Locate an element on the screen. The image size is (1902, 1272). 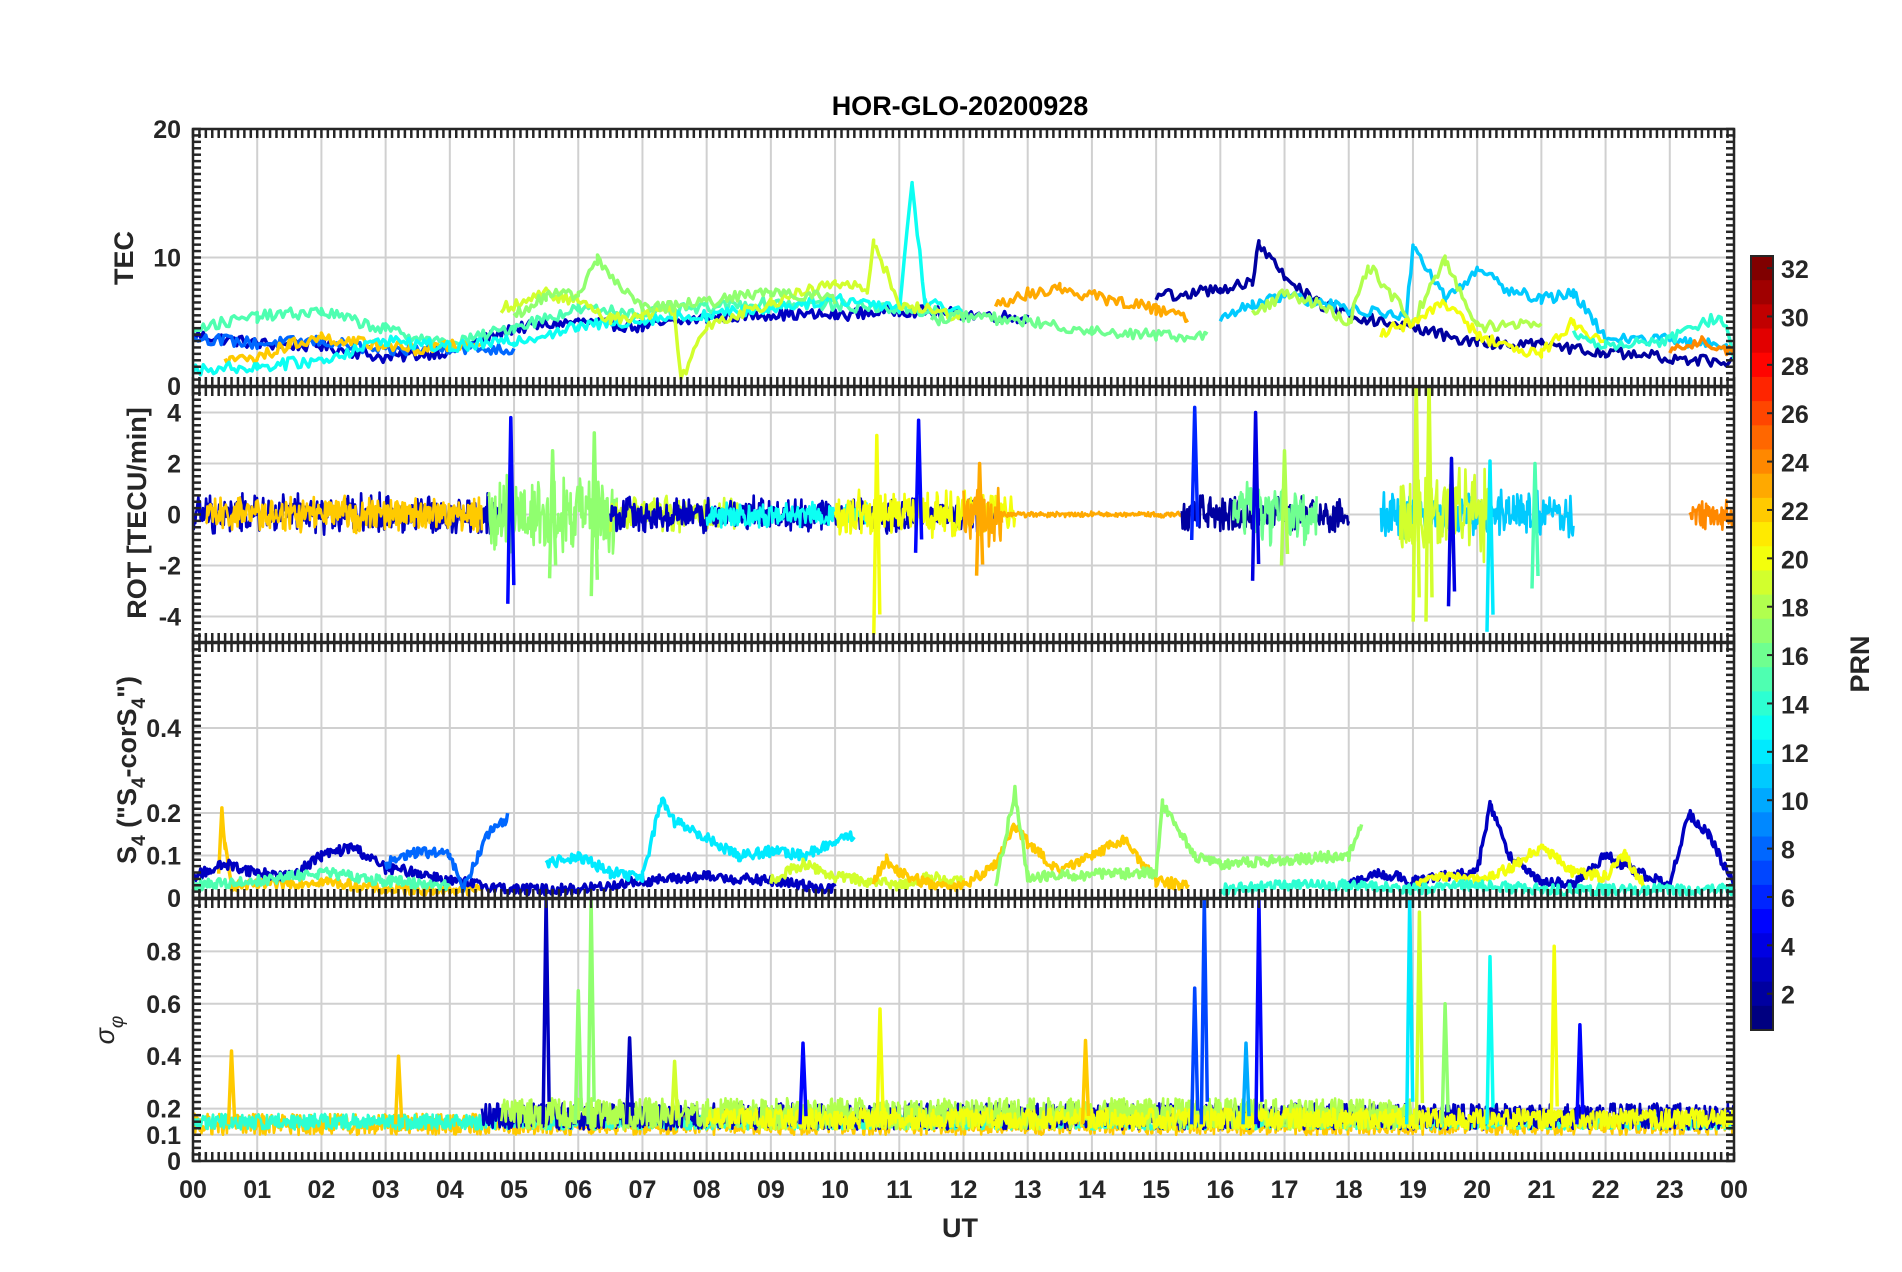
x-tick-label: 19 is located at coordinates (1413, 1190).